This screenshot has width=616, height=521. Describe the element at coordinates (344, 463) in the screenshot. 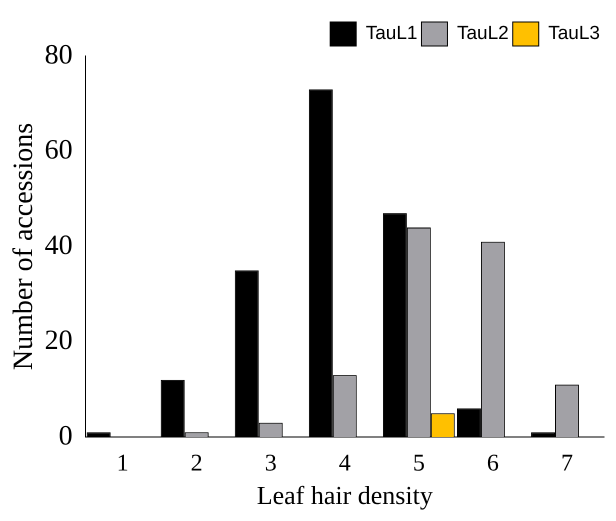

I see `x-tick-label: 4` at that location.